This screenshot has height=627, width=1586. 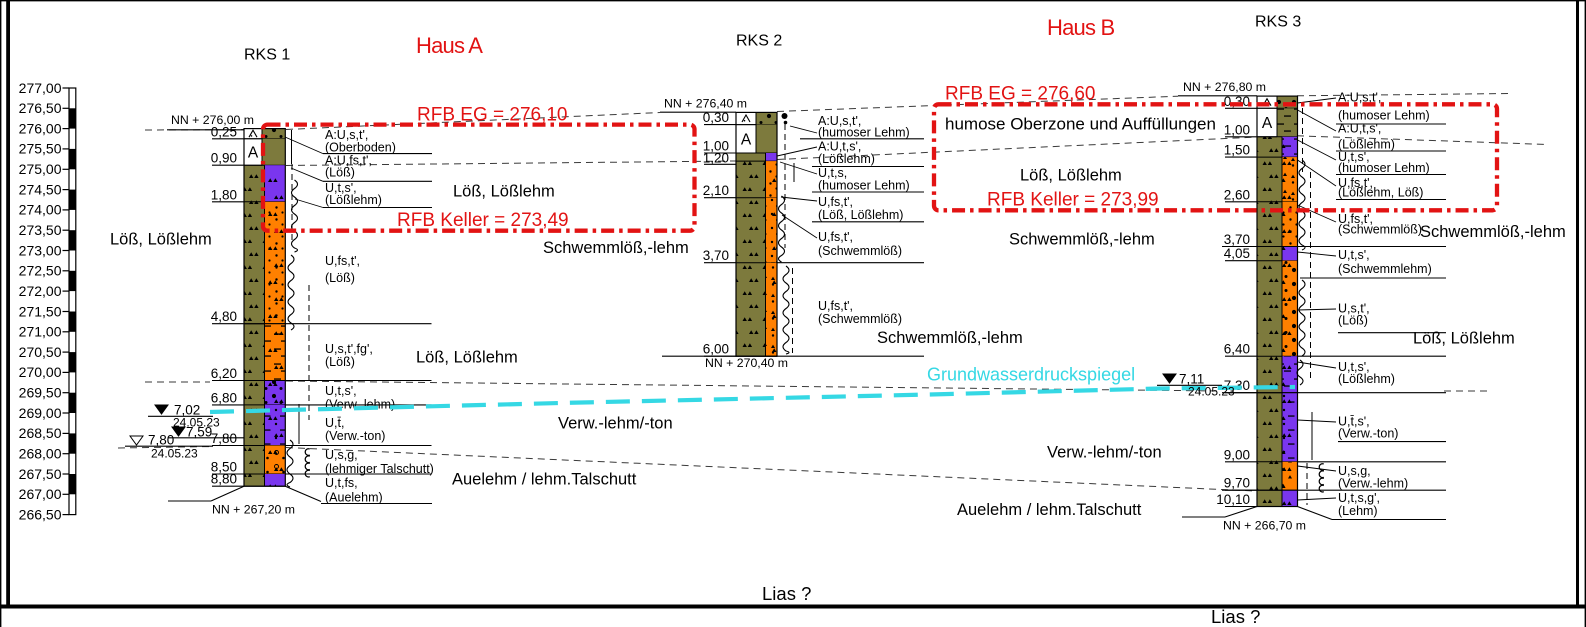 I want to click on svg-text: 3,70, so click(x=1237, y=239).